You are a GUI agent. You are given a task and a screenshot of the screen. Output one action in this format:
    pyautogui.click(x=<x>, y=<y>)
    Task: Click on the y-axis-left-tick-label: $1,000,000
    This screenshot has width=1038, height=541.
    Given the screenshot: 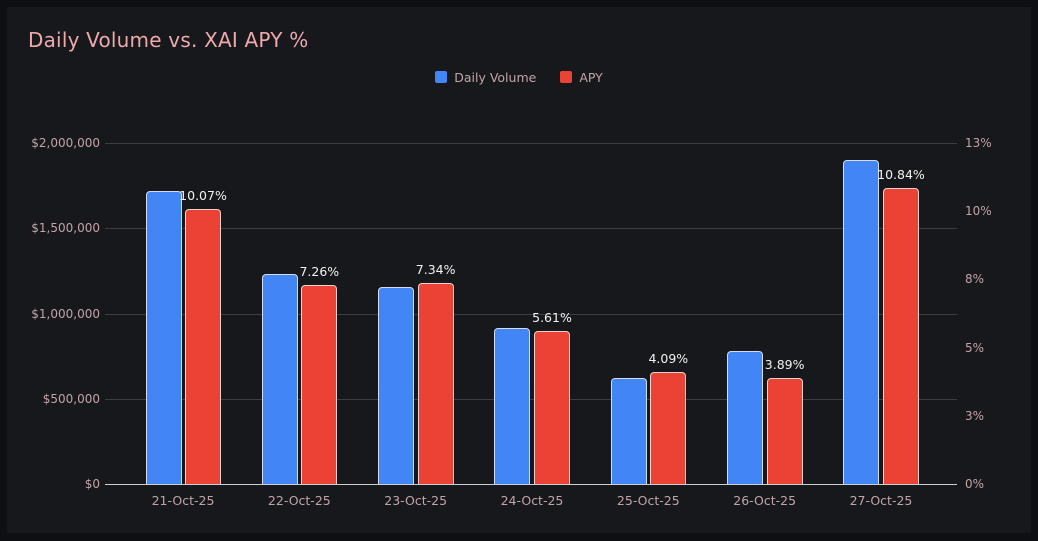 What is the action you would take?
    pyautogui.click(x=65, y=313)
    